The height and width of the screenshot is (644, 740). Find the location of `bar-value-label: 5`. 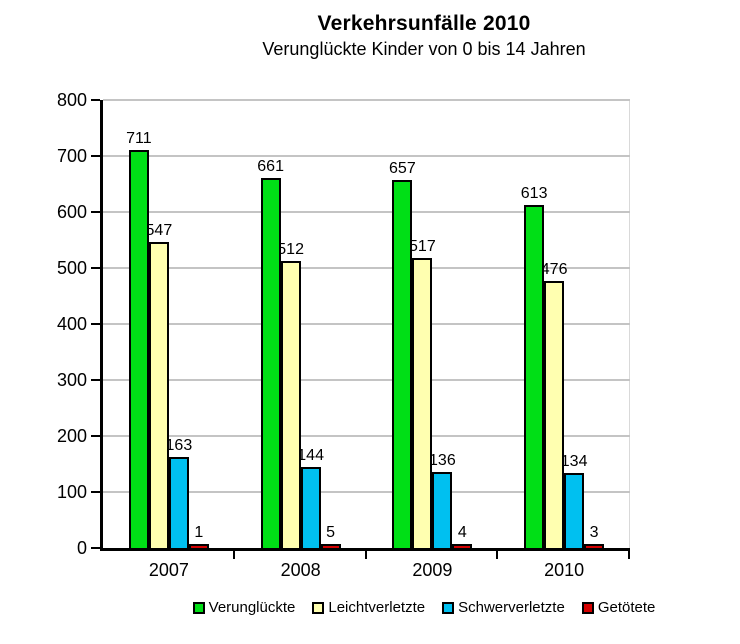

bar-value-label: 5 is located at coordinates (331, 532).